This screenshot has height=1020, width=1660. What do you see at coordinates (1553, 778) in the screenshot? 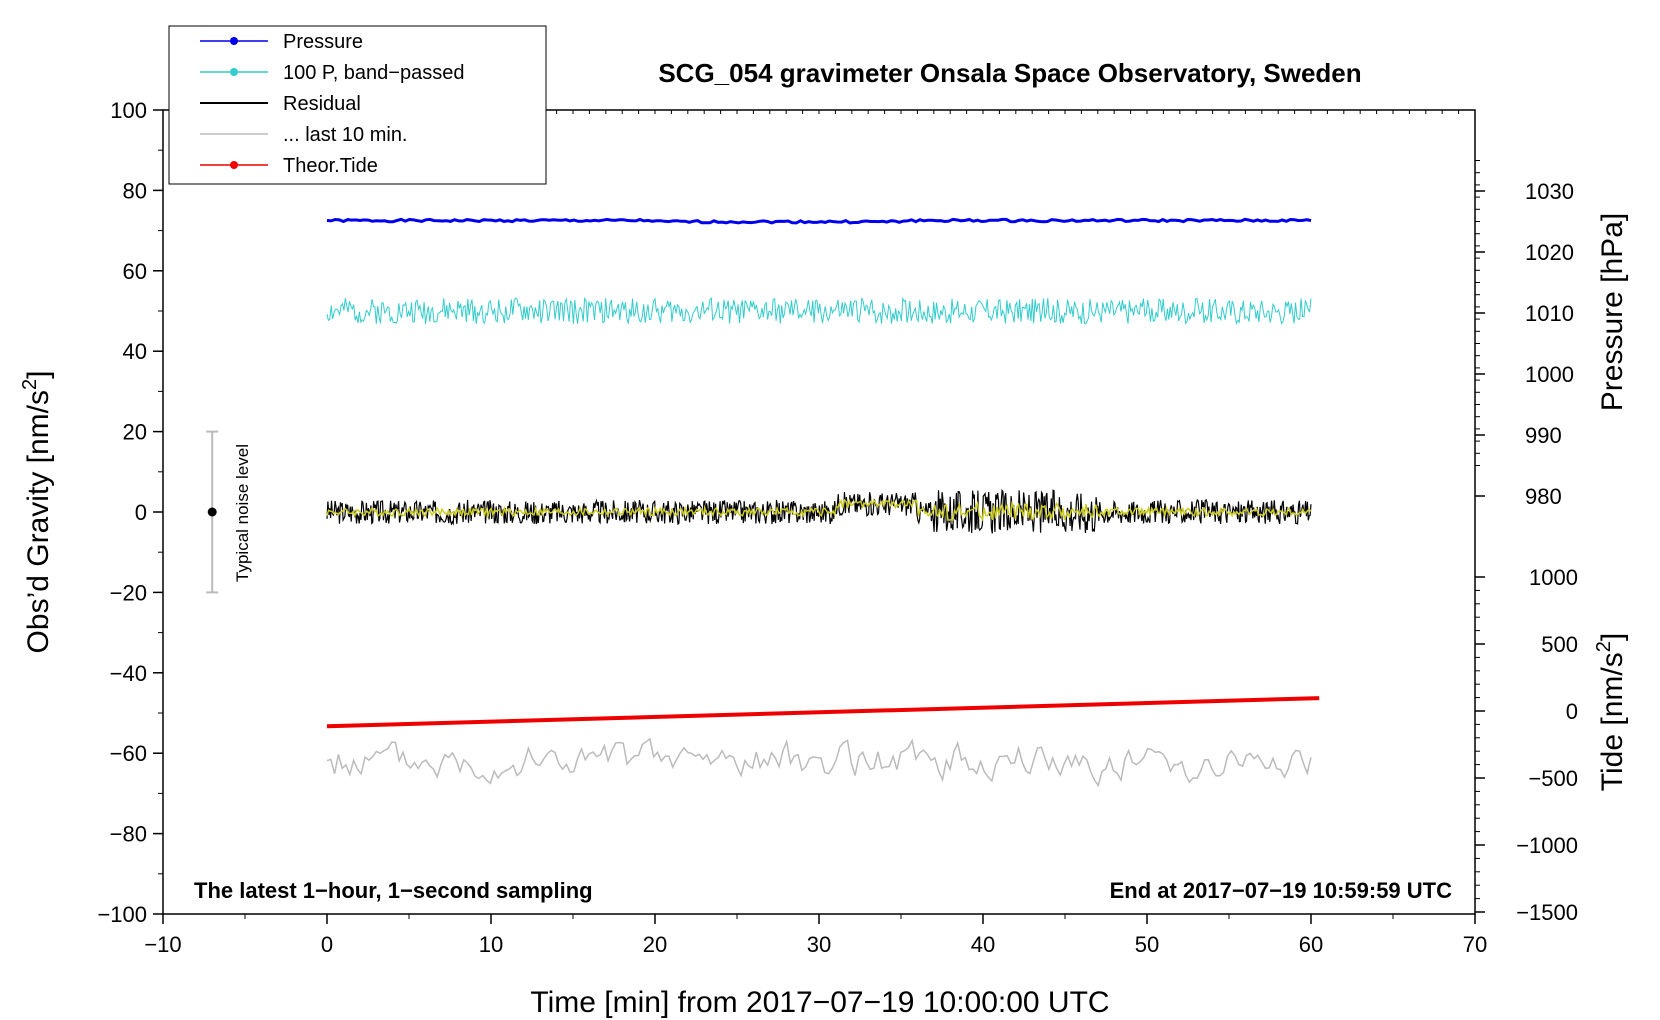
I see `tide-tick-label: −500` at bounding box center [1553, 778].